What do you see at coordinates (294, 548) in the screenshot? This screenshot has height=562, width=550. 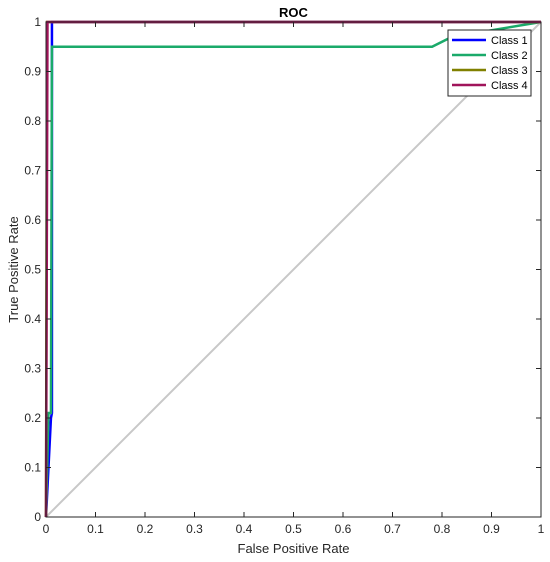 I see `x-axis-title: False Positive Rate` at bounding box center [294, 548].